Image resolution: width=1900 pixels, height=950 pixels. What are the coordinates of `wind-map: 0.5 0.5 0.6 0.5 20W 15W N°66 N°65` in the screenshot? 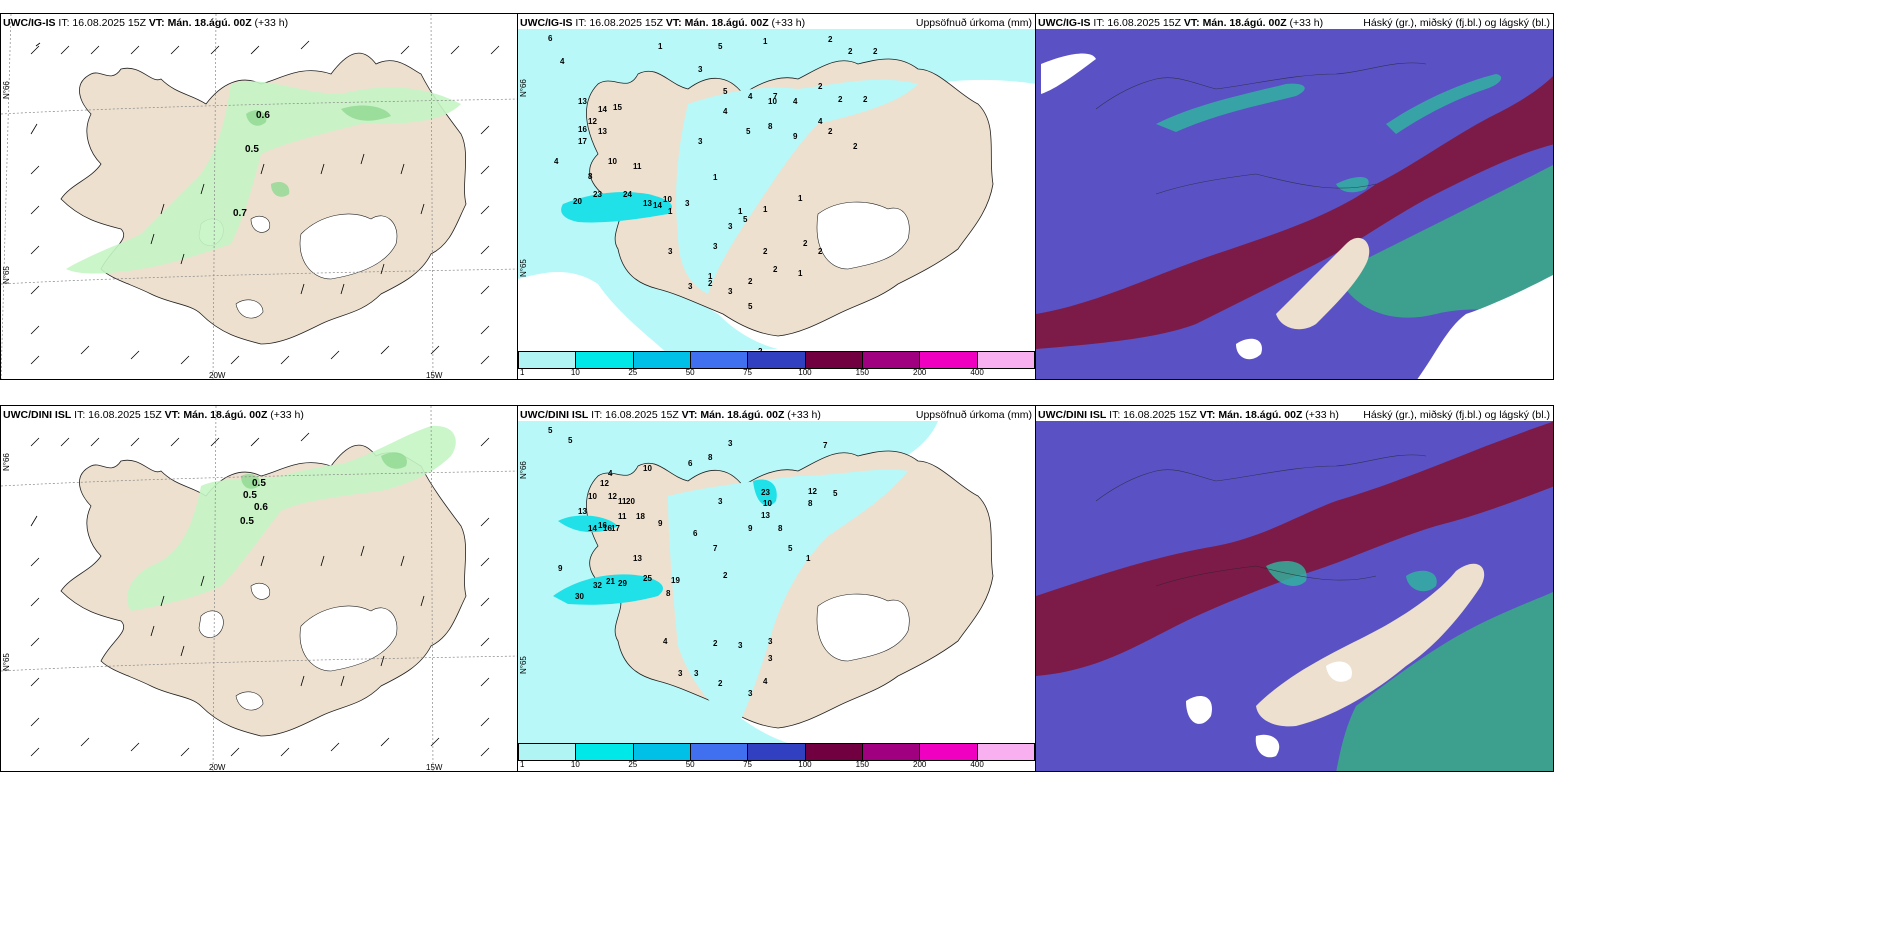 It's located at (259, 589).